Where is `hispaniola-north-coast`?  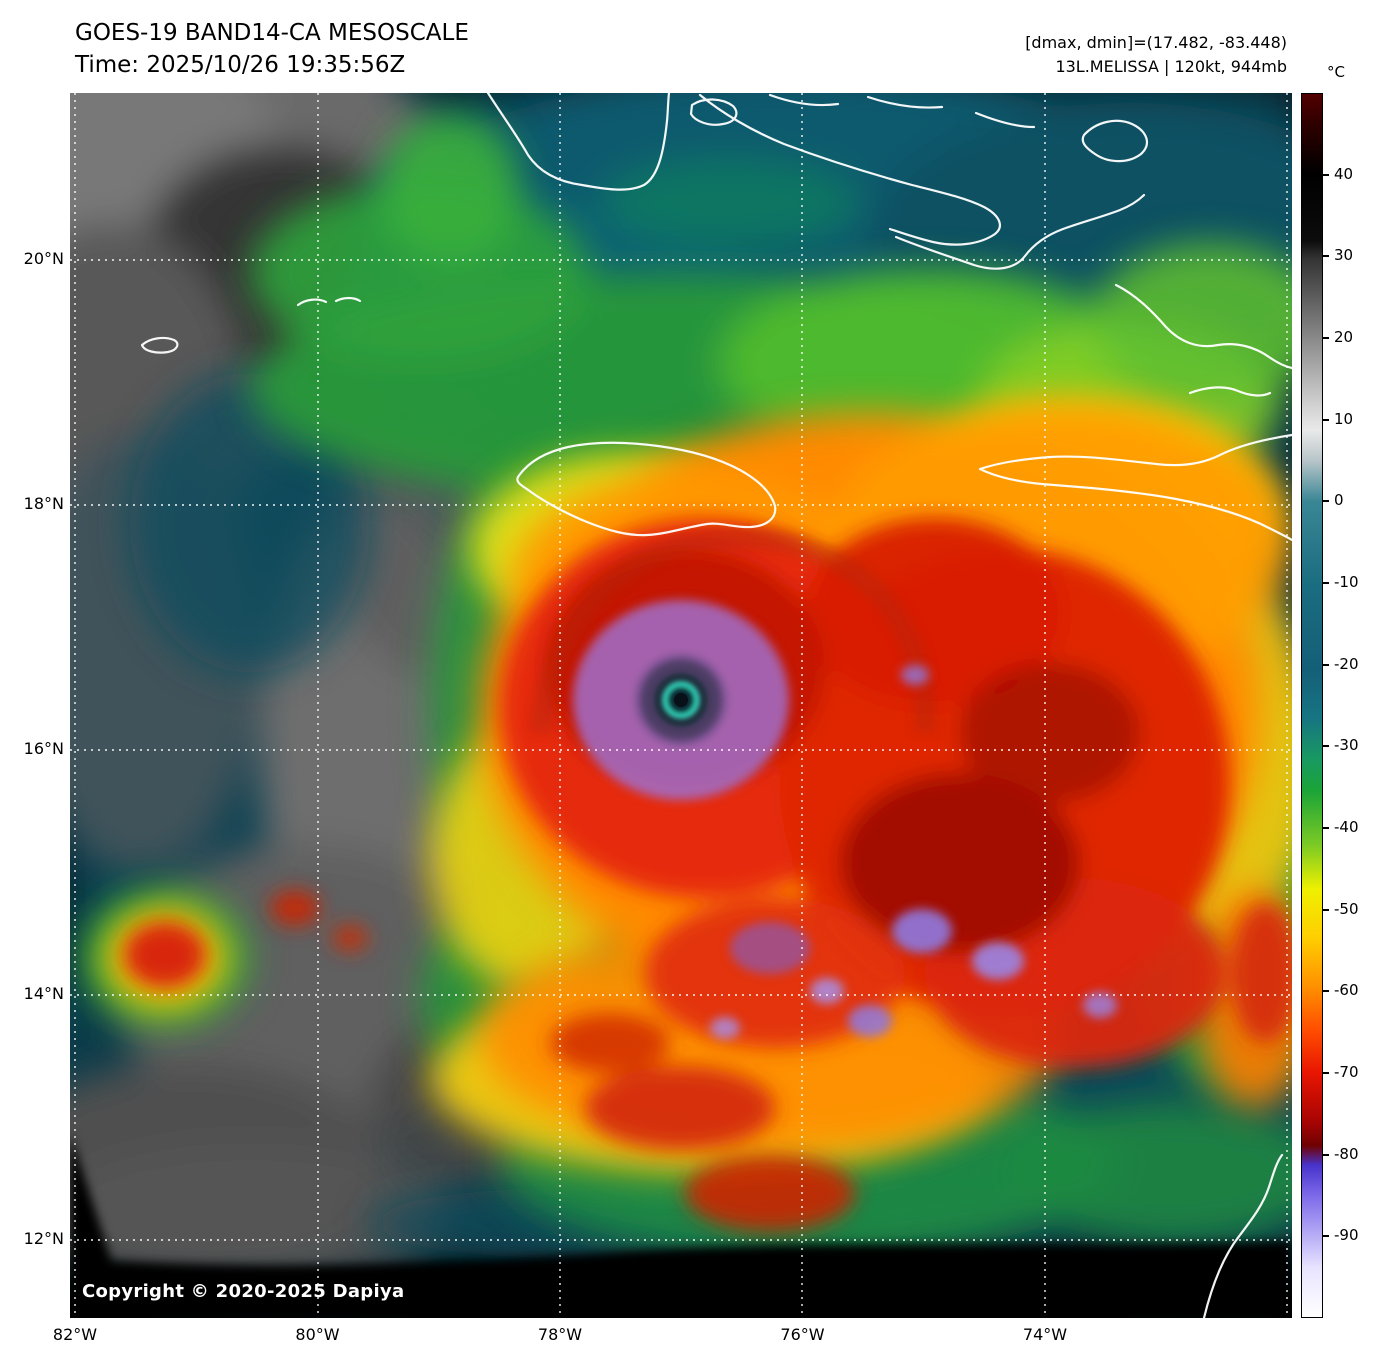
hispaniola-north-coast is located at coordinates (1203, 326).